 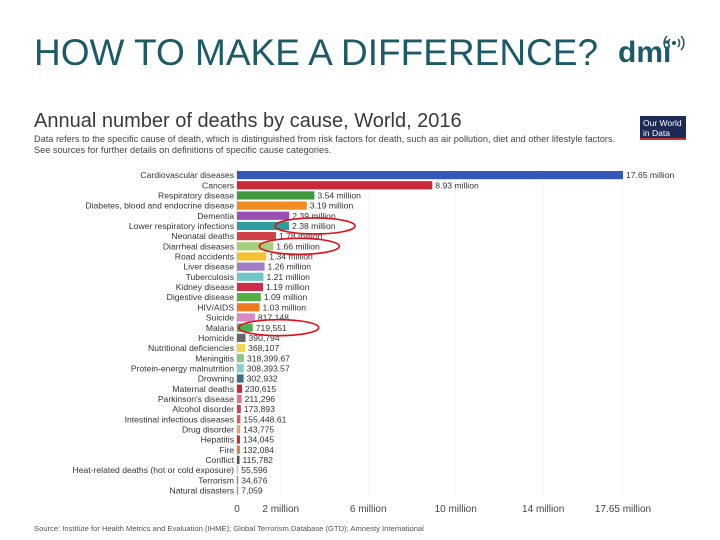 What do you see at coordinates (258, 450) in the screenshot?
I see `value-label: 132,084` at bounding box center [258, 450].